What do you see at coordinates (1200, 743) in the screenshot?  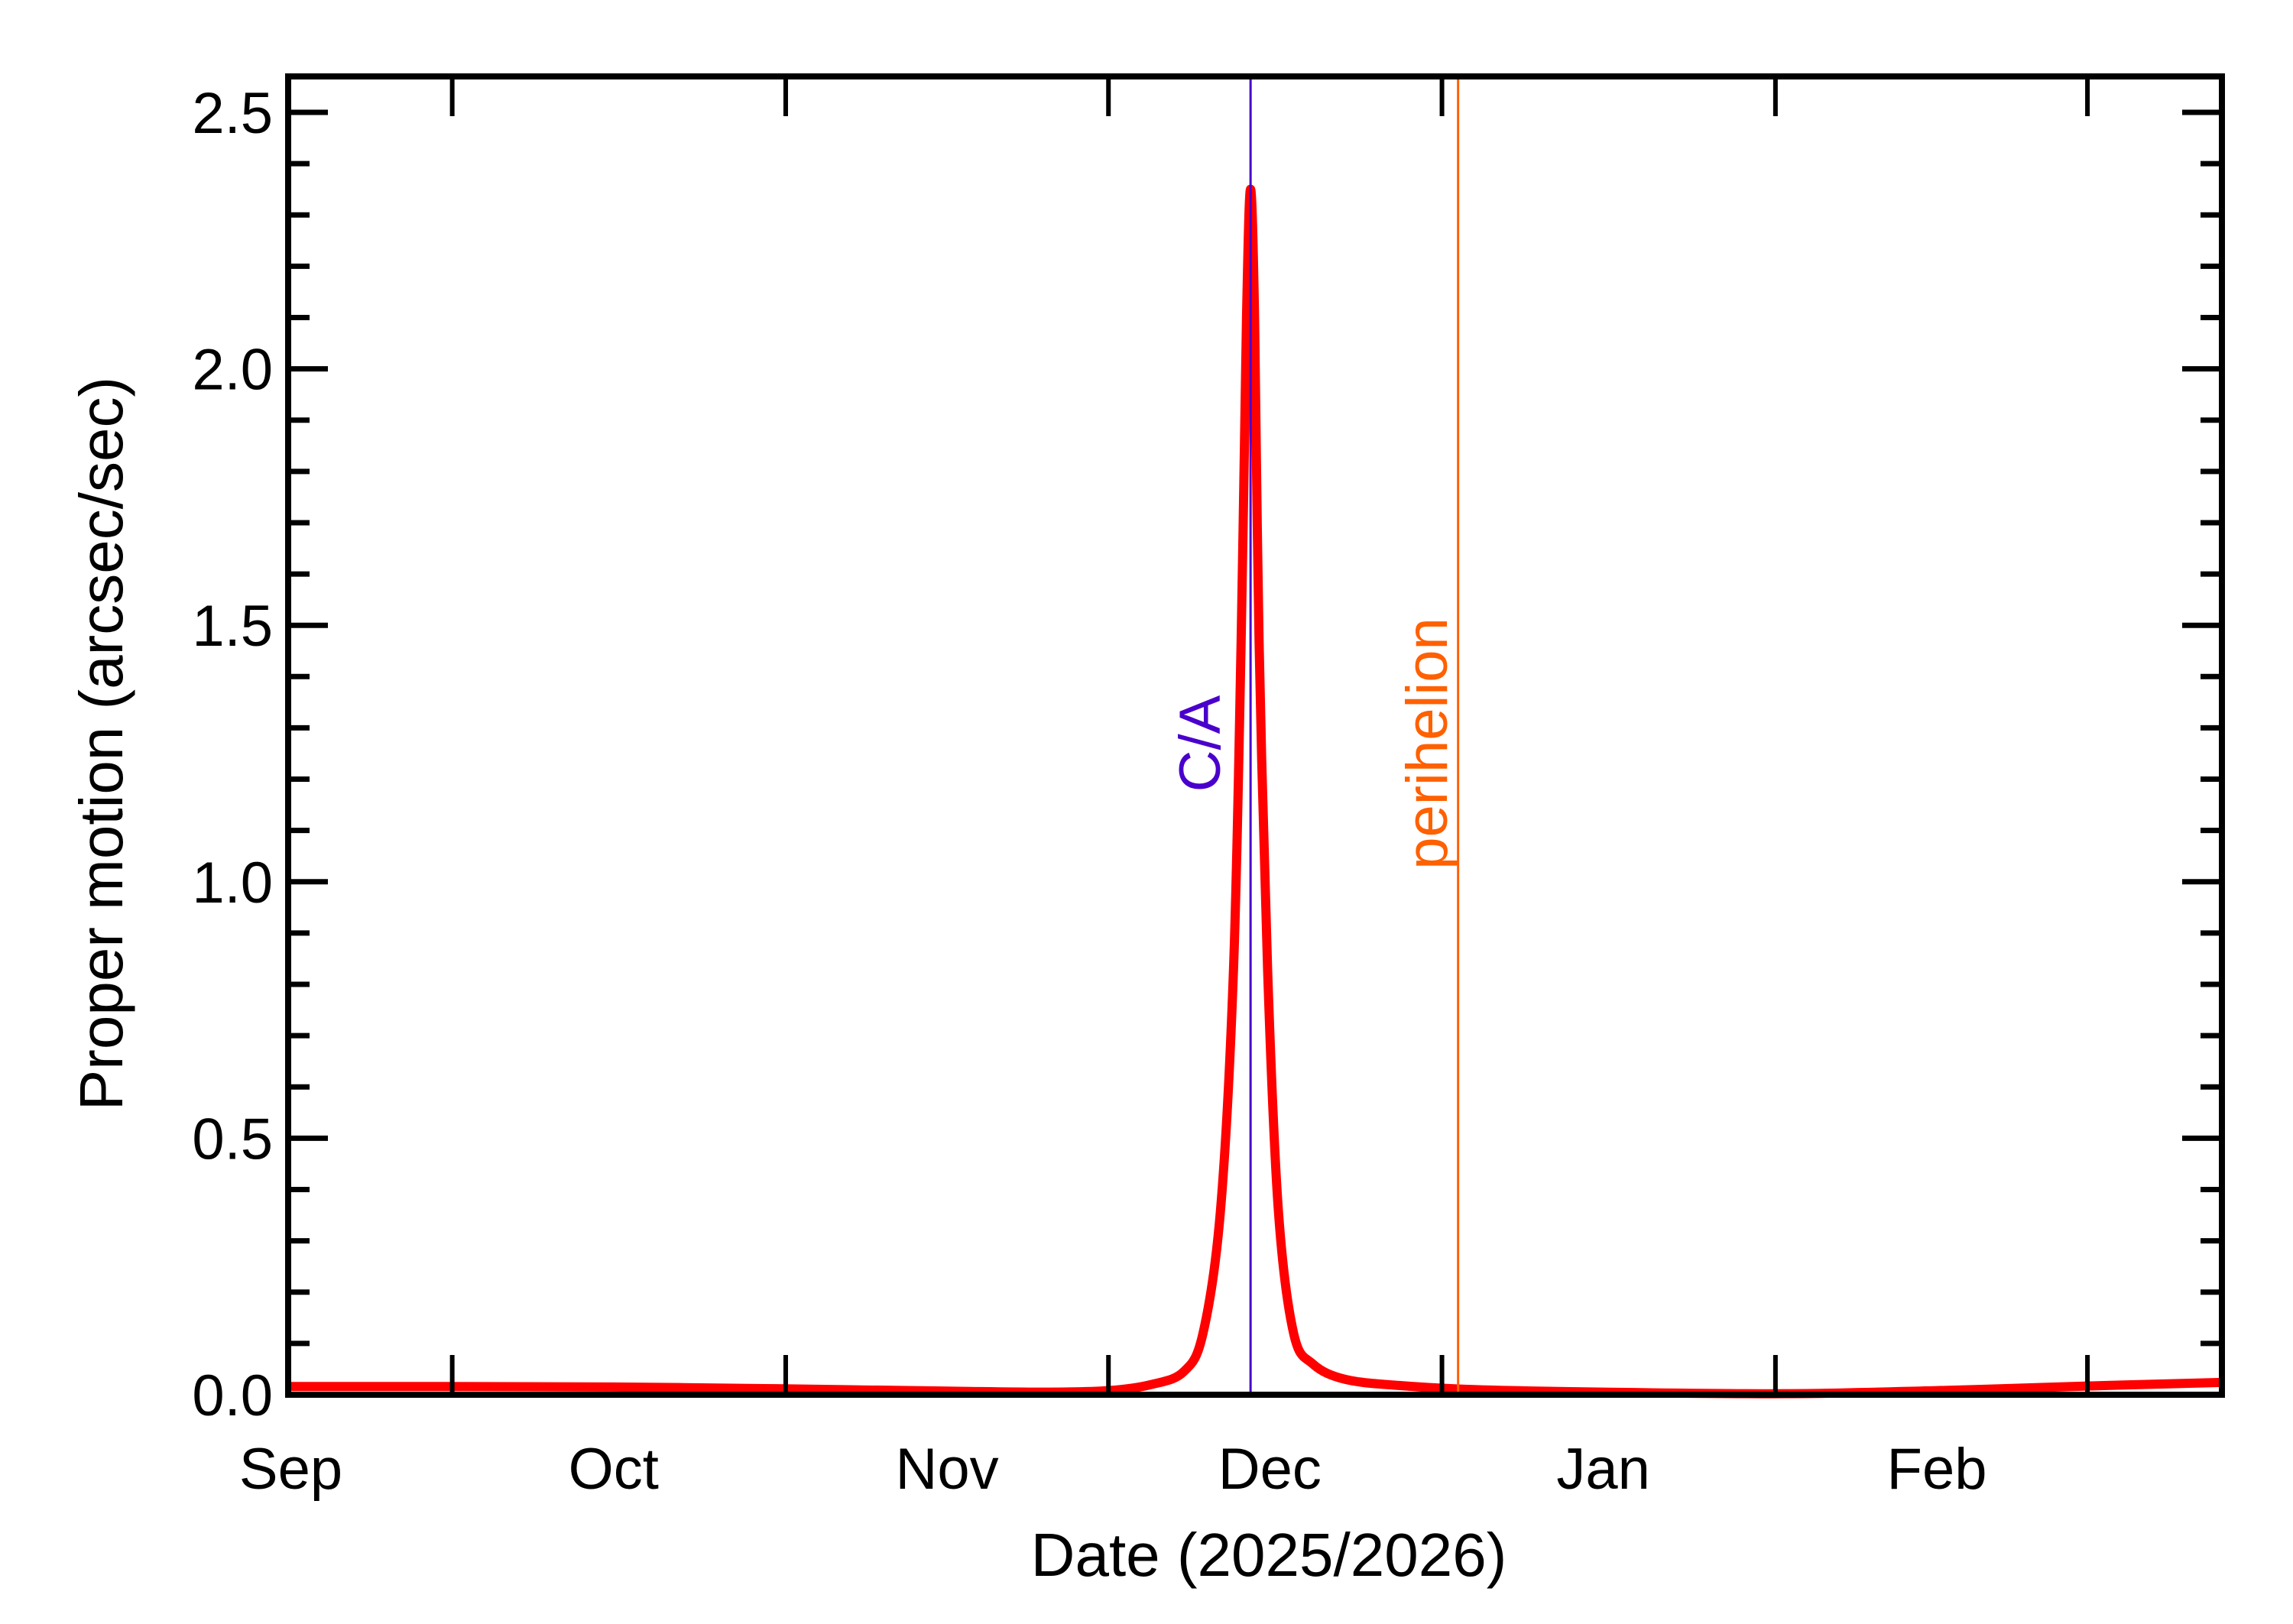 I see `annotation-label-ca: C/A` at bounding box center [1200, 743].